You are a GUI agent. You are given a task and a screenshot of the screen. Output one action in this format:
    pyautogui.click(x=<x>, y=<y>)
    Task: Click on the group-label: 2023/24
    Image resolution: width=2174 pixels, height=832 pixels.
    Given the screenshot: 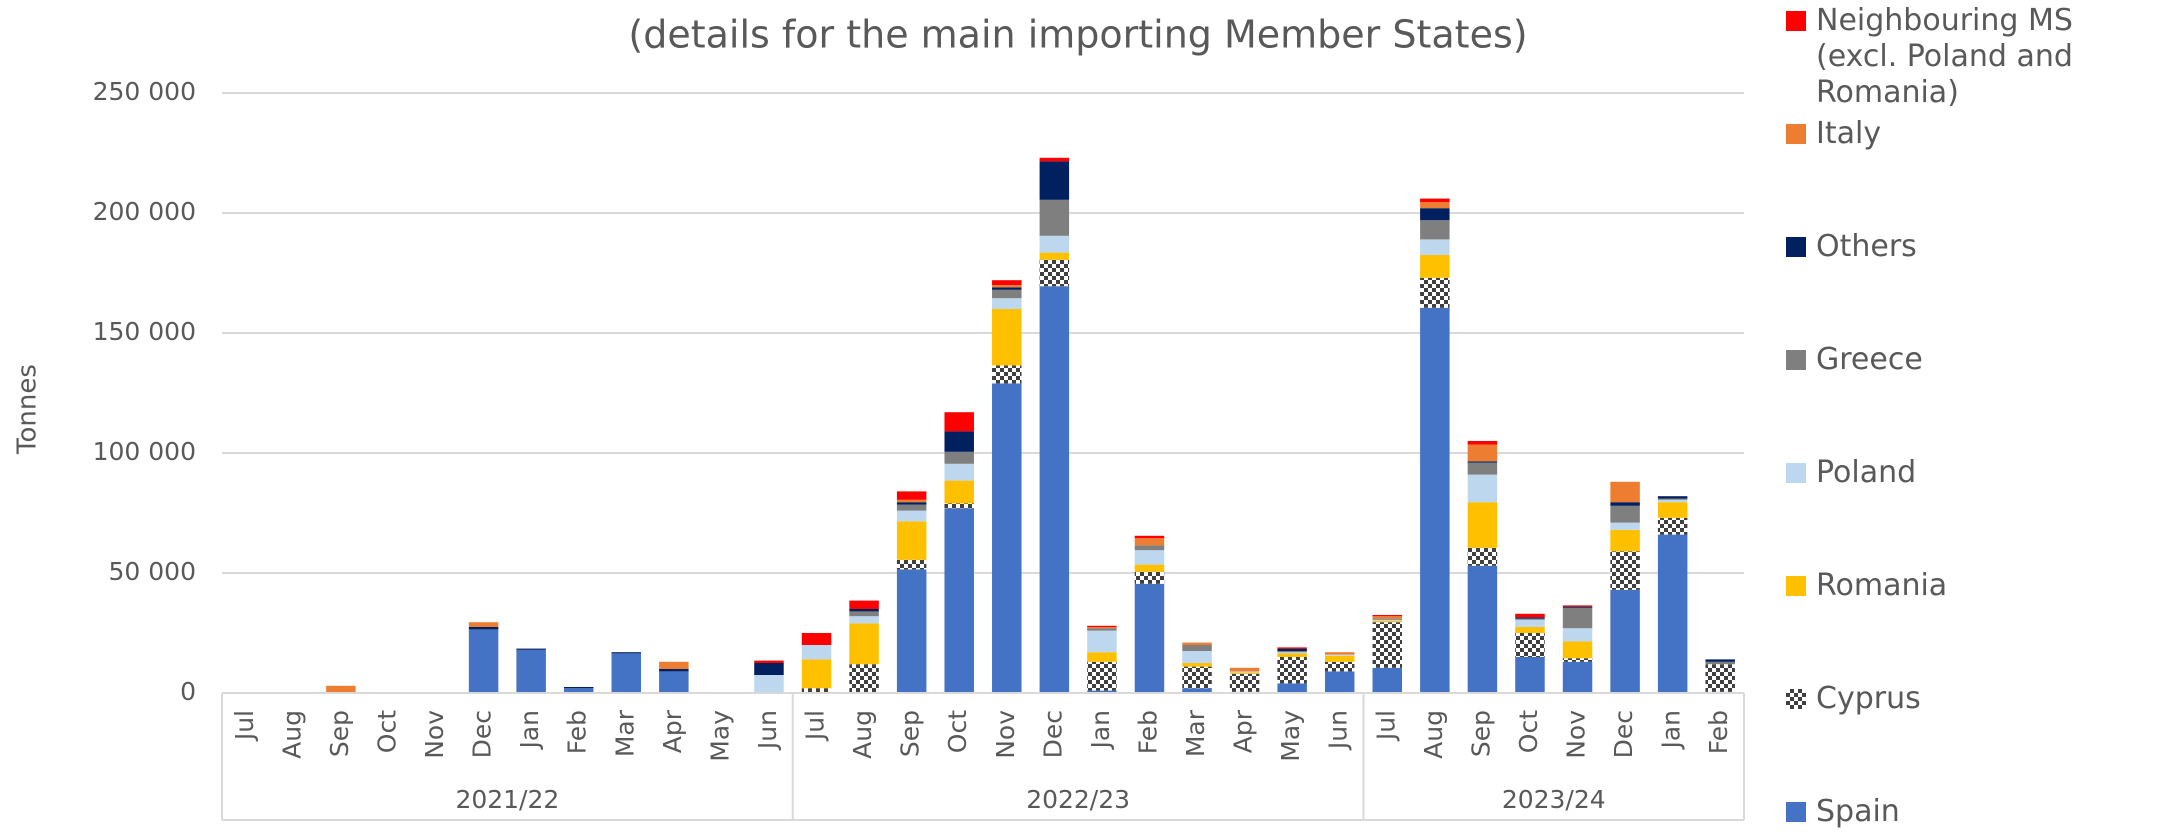 What is the action you would take?
    pyautogui.click(x=1554, y=799)
    